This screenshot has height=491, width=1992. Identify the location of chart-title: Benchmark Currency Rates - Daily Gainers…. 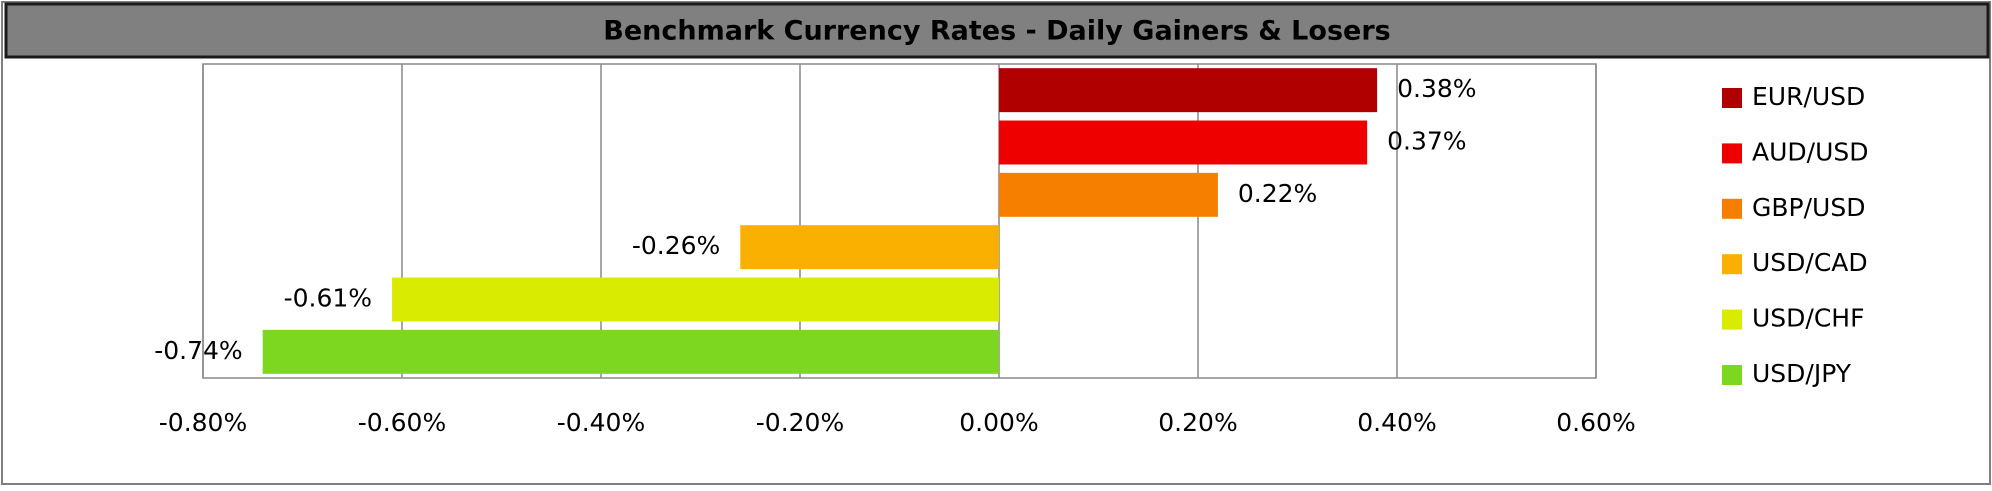
(996, 31).